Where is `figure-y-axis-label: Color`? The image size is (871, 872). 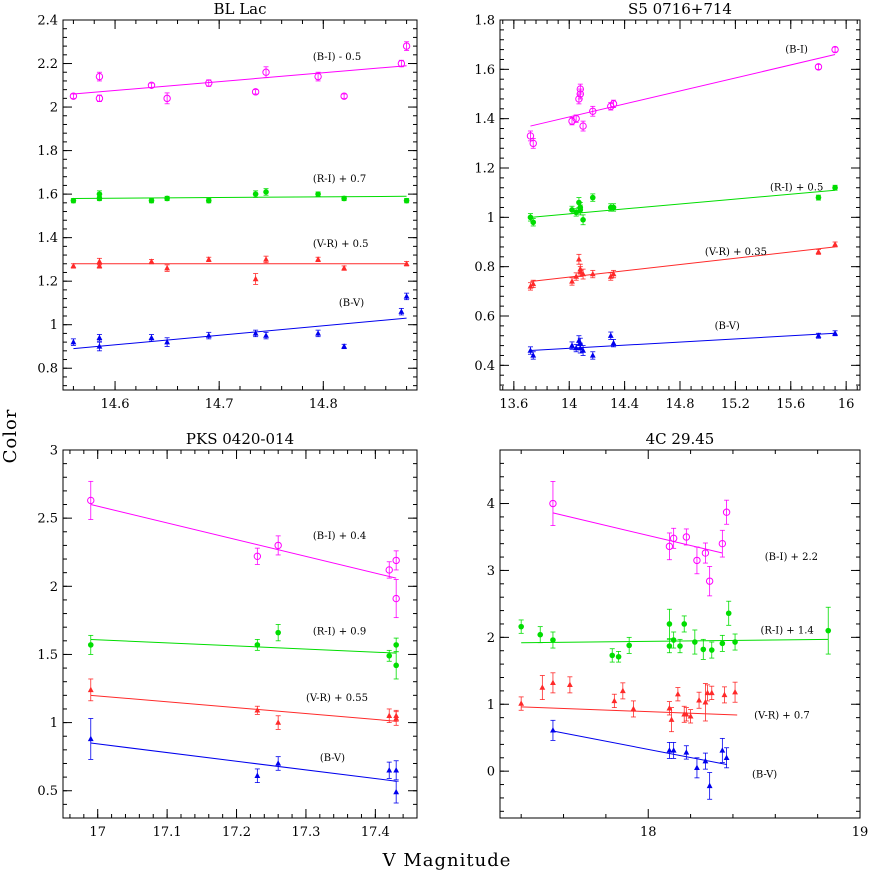 figure-y-axis-label: Color is located at coordinates (10, 436).